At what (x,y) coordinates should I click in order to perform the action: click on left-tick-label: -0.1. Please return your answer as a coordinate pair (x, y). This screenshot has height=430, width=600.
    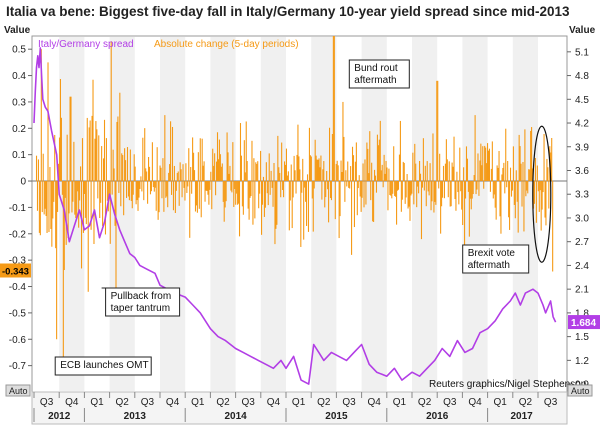
    Looking at the image, I should click on (18, 208).